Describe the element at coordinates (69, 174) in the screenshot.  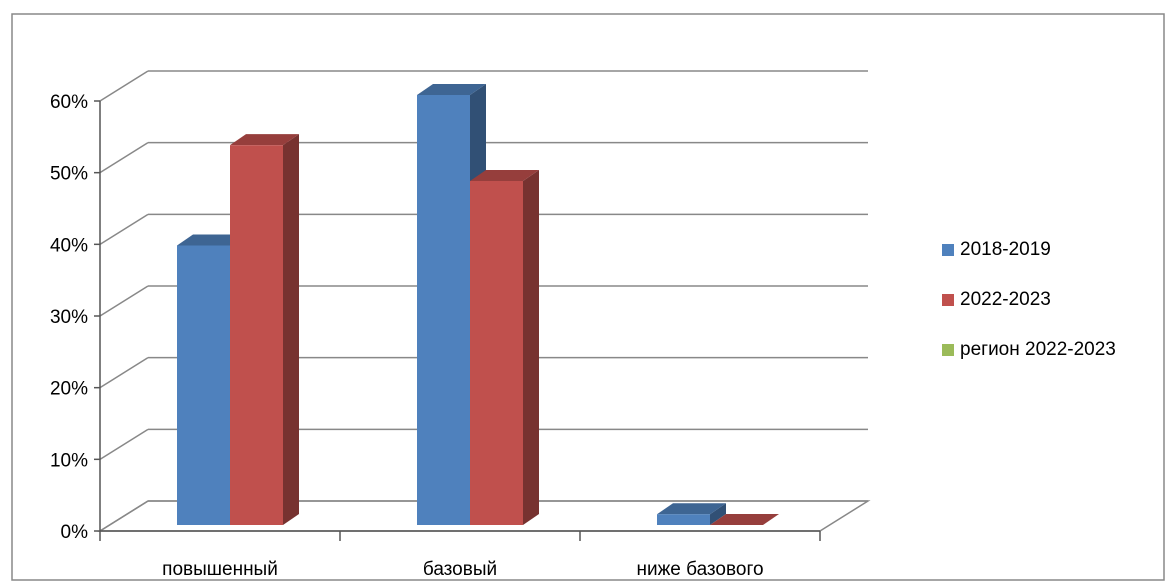
I see `y-tick-label: 50%` at that location.